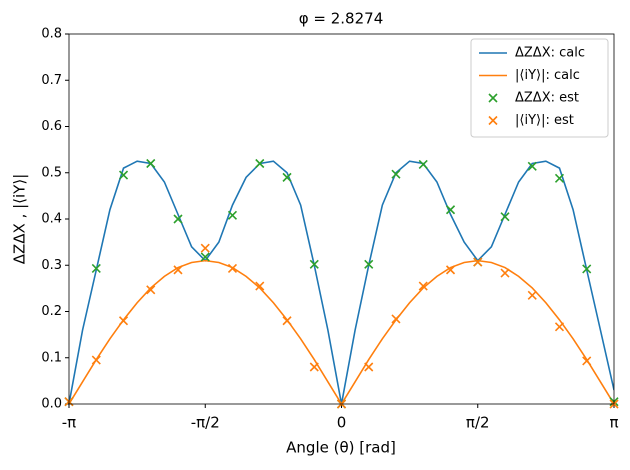 This screenshot has height=470, width=630. Describe the element at coordinates (342, 423) in the screenshot. I see `x-tick-label: 0` at that location.